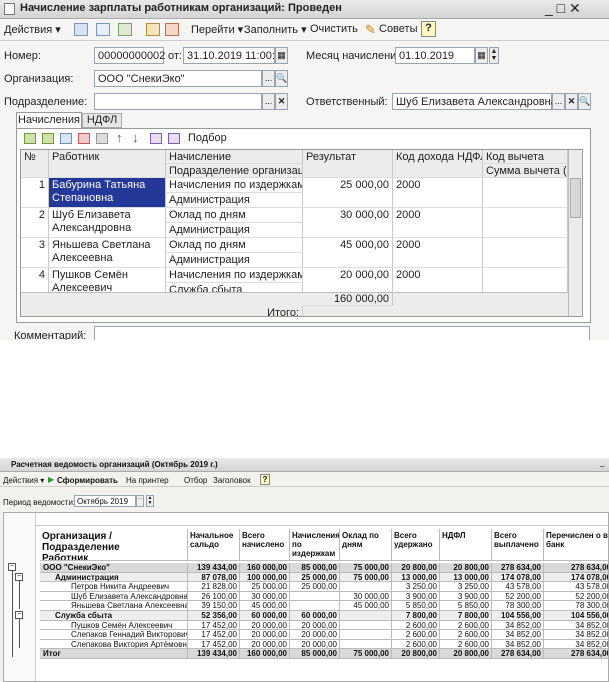 The width and height of the screenshot is (609, 682). Describe the element at coordinates (602, 462) in the screenshot. I see `minimize-button: _` at that location.